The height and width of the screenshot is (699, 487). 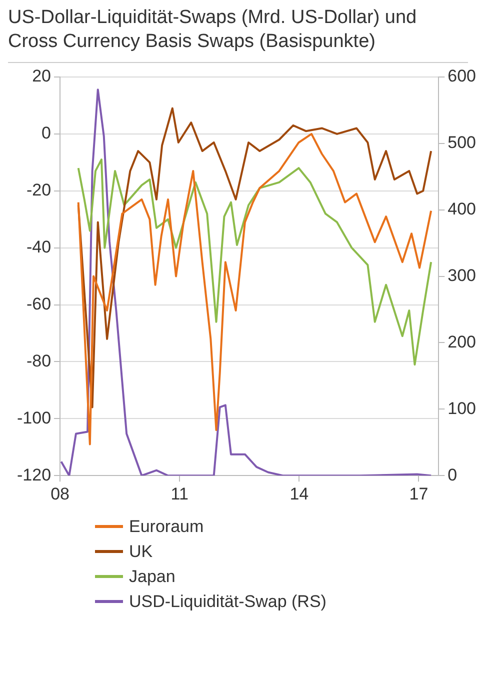 I want to click on y-tick-label: -100, so click(x=34, y=418).